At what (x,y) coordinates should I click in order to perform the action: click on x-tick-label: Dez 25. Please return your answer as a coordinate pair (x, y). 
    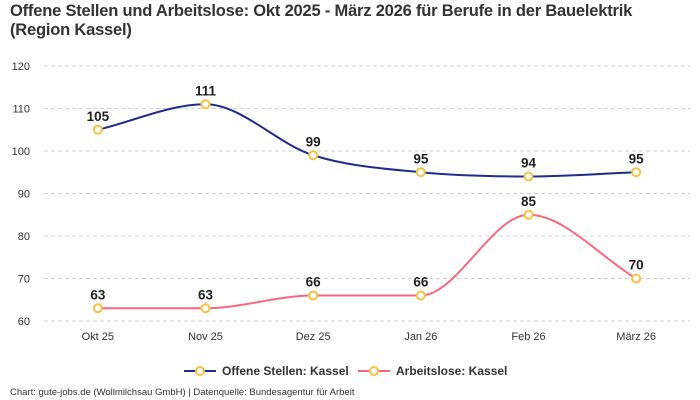
    Looking at the image, I should click on (313, 337).